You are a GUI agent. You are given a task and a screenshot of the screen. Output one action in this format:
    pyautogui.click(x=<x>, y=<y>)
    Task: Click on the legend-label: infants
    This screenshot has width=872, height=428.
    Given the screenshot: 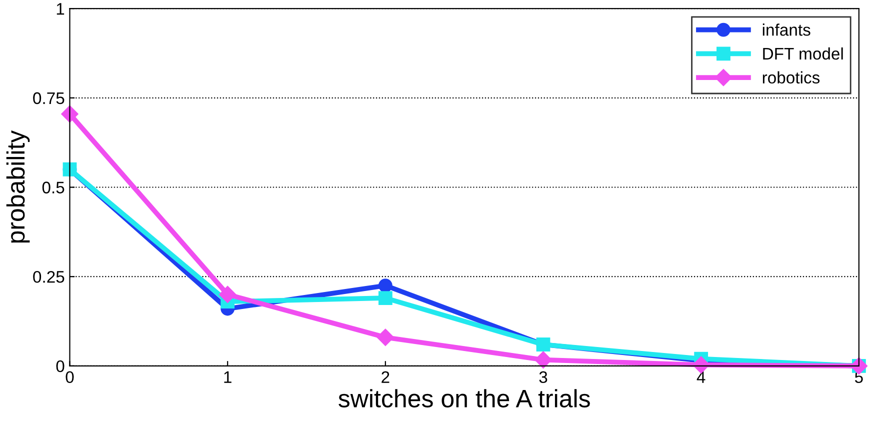 What is the action you would take?
    pyautogui.click(x=786, y=30)
    